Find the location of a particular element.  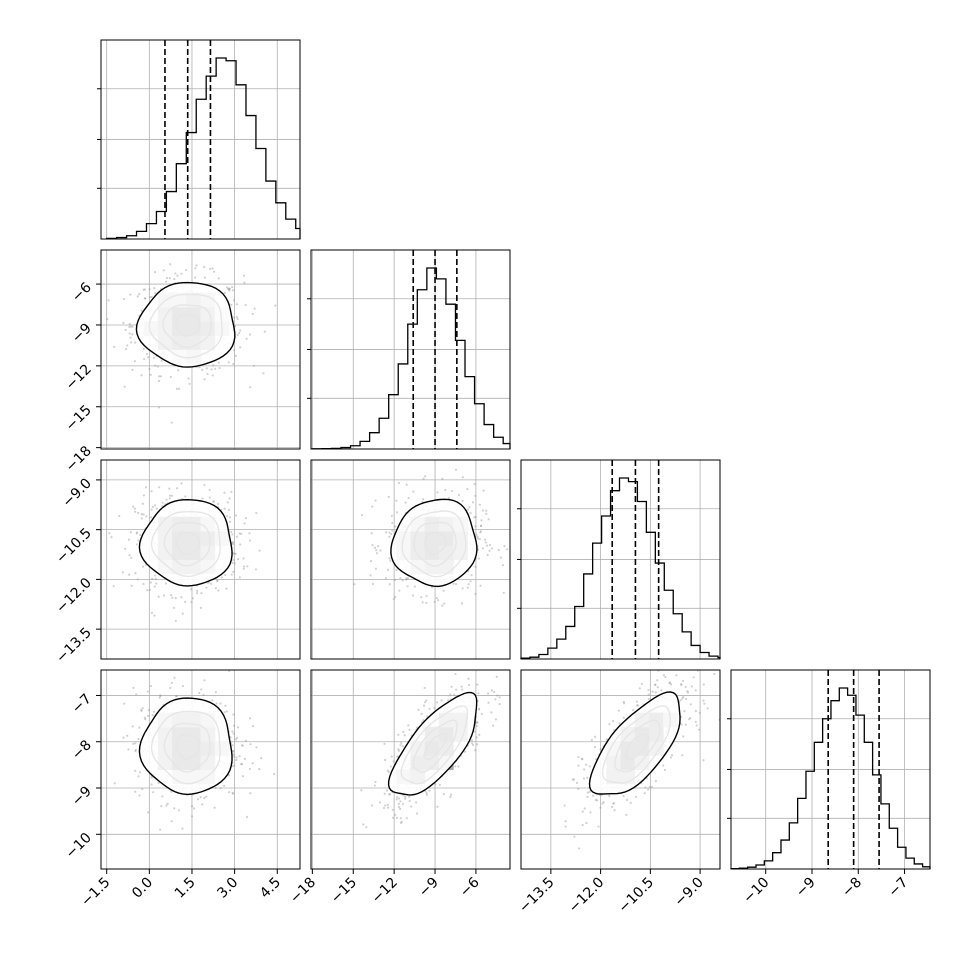

density-panel is located at coordinates (641, 760).